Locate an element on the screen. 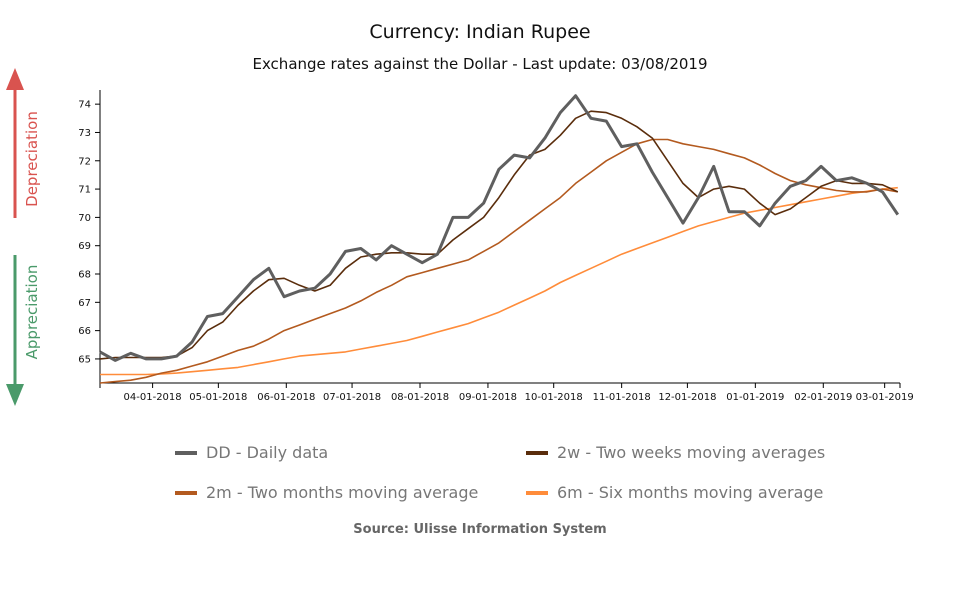  y-tick-label: 71 is located at coordinates (84, 190).